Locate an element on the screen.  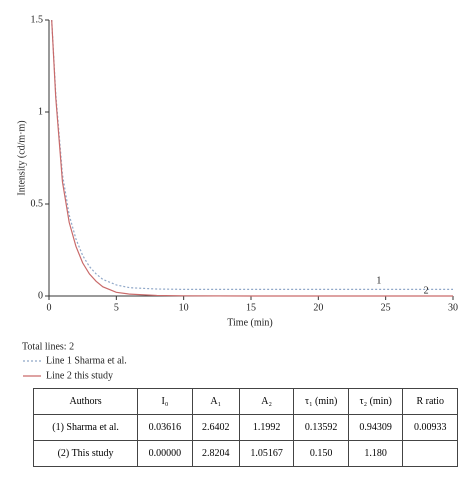
x-tick-label: 20 is located at coordinates (318, 307).